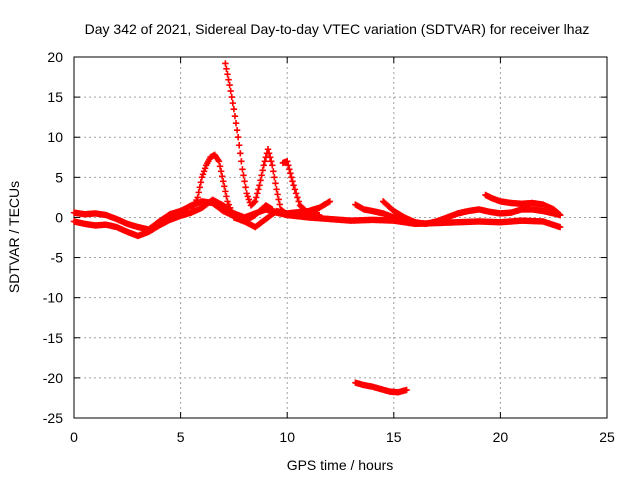 This screenshot has height=480, width=640. What do you see at coordinates (394, 437) in the screenshot?
I see `x-tick-label: 15` at bounding box center [394, 437].